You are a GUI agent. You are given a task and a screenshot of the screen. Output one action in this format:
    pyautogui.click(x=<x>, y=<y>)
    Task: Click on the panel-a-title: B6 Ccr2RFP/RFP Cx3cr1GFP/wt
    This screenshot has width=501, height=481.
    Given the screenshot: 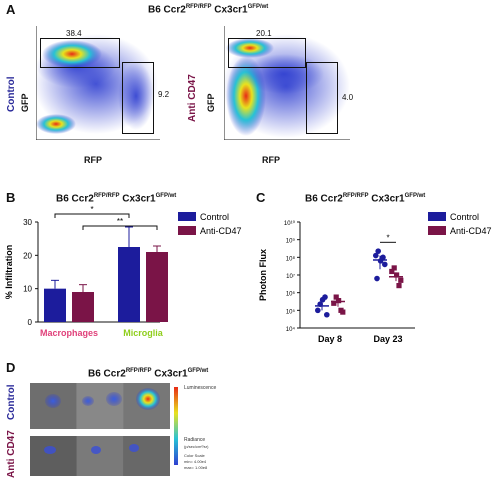 What is the action you would take?
    pyautogui.click(x=208, y=10)
    